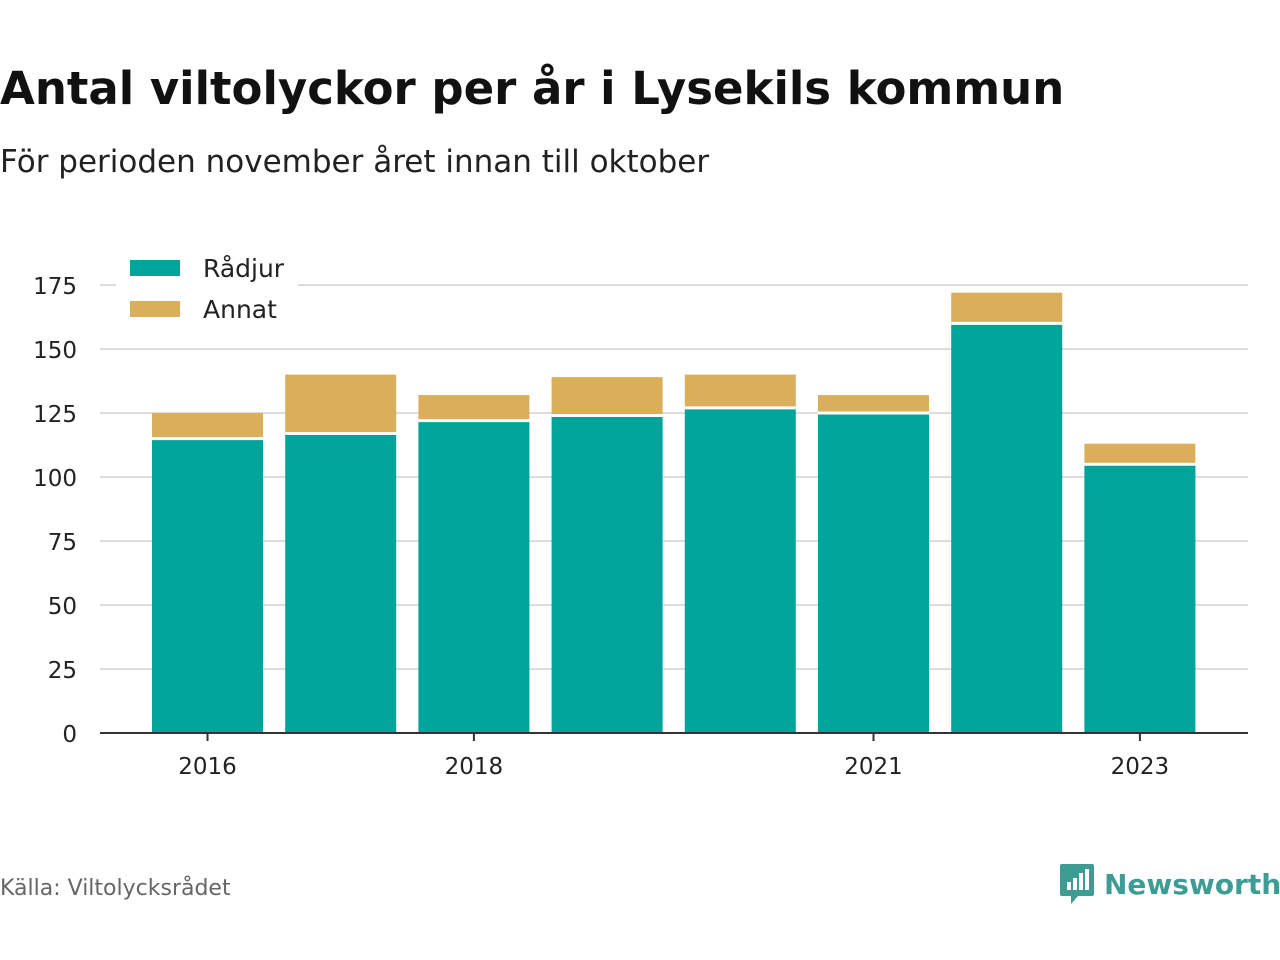 The width and height of the screenshot is (1280, 960). I want to click on y-tick-label: 125, so click(55, 415).